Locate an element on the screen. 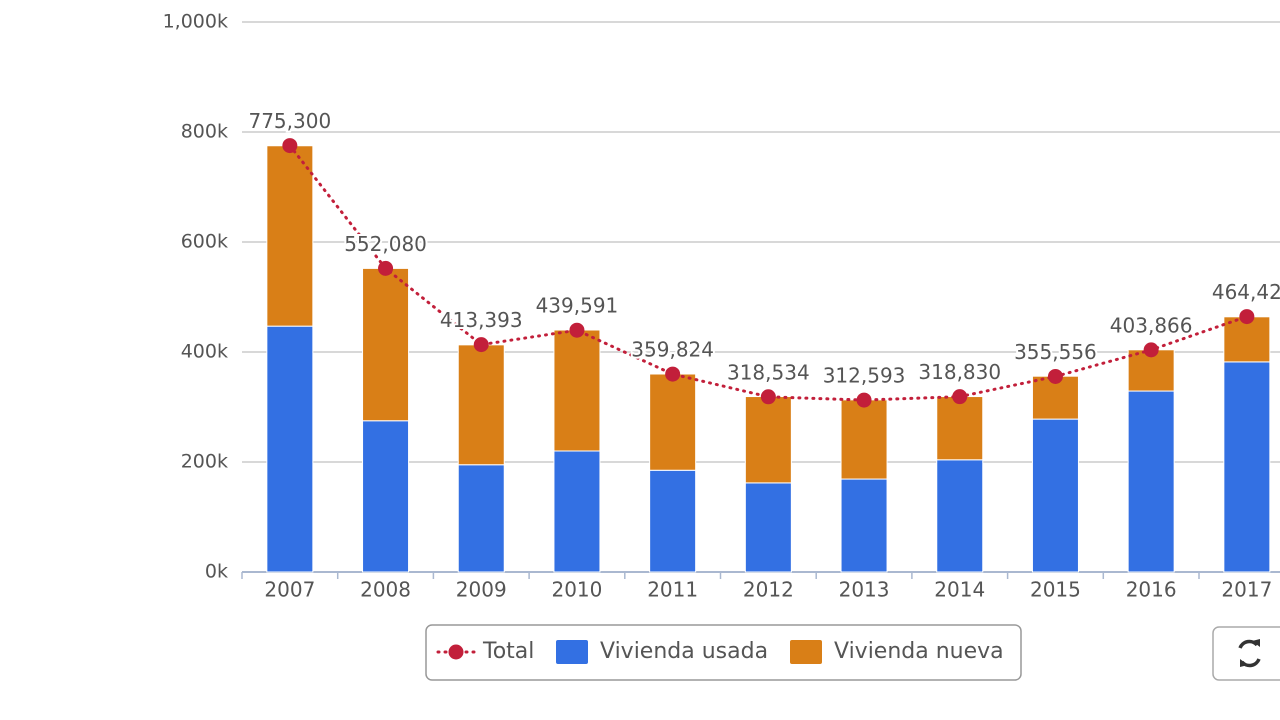 Image resolution: width=1280 pixels, height=720 pixels. y-tick-label: 600k is located at coordinates (204, 242).